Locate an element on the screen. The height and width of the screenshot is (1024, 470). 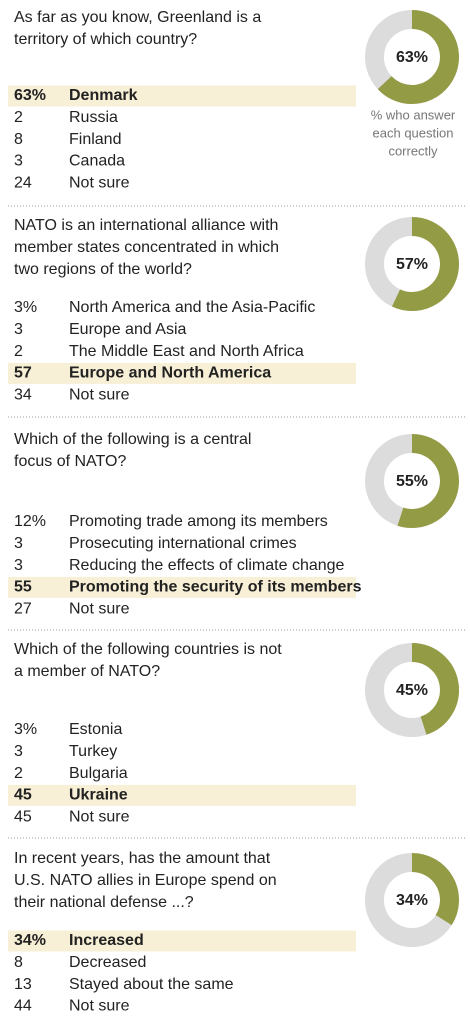
note: each question is located at coordinates (413, 132).